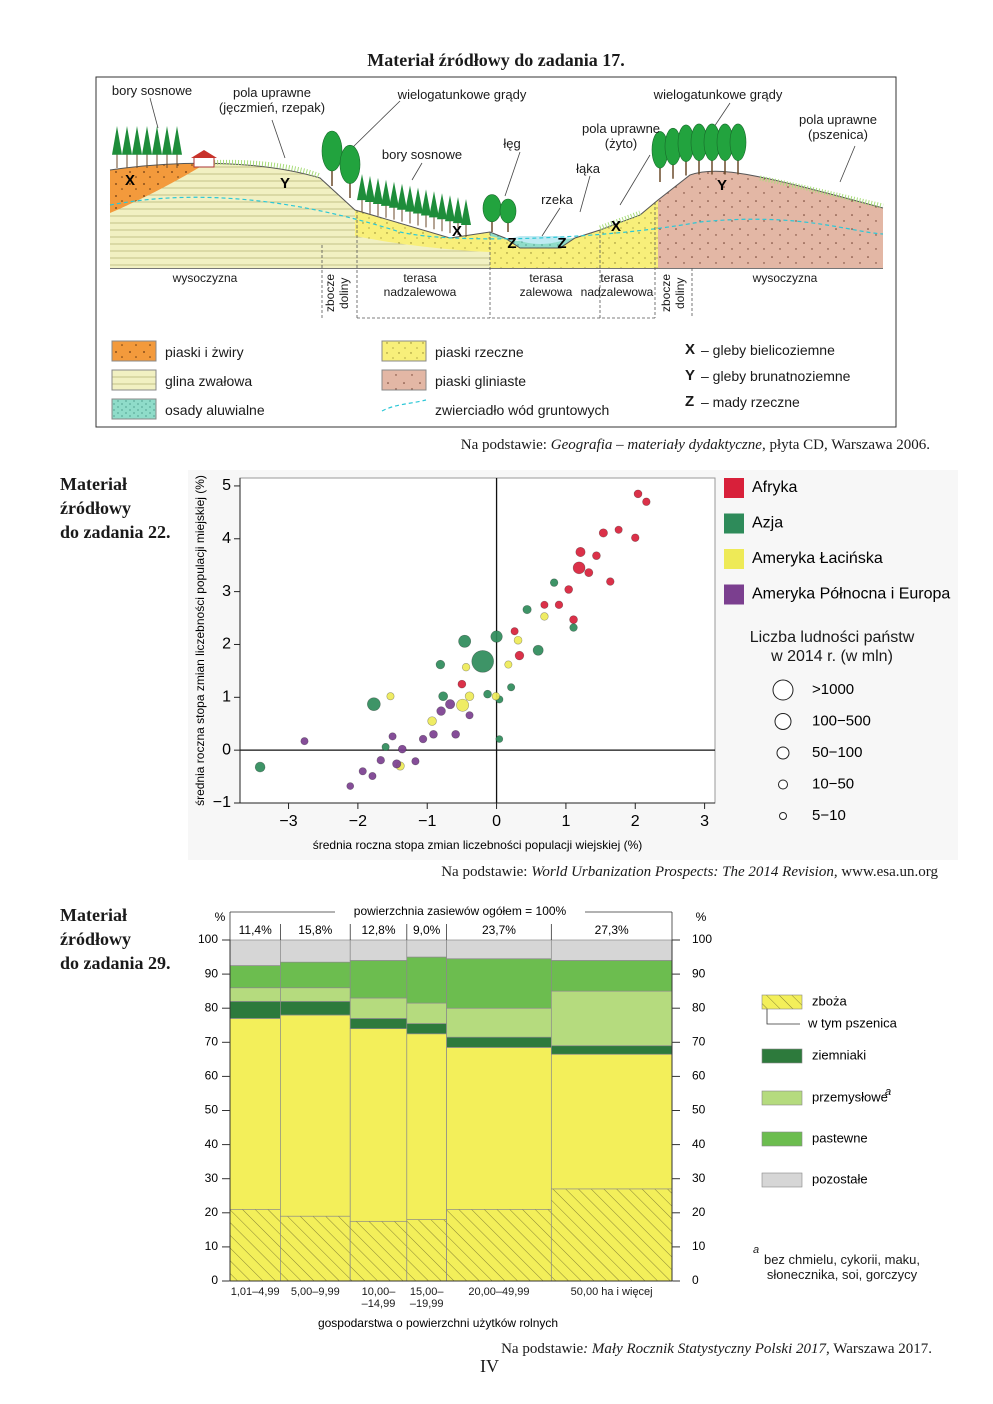 The image size is (993, 1404). Describe the element at coordinates (337, 293) in the screenshot. I see `zone-label: zbocze doliny` at that location.